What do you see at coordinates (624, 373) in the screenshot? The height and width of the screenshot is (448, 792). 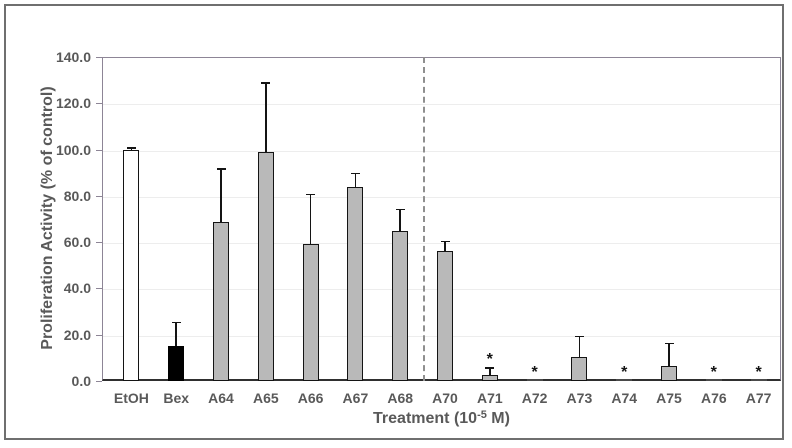 I see `significance-asterisk-a74: *` at bounding box center [624, 373].